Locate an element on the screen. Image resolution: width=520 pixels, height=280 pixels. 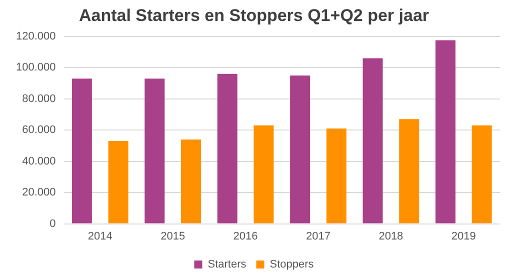
x-tick-label: 2015 is located at coordinates (173, 236).